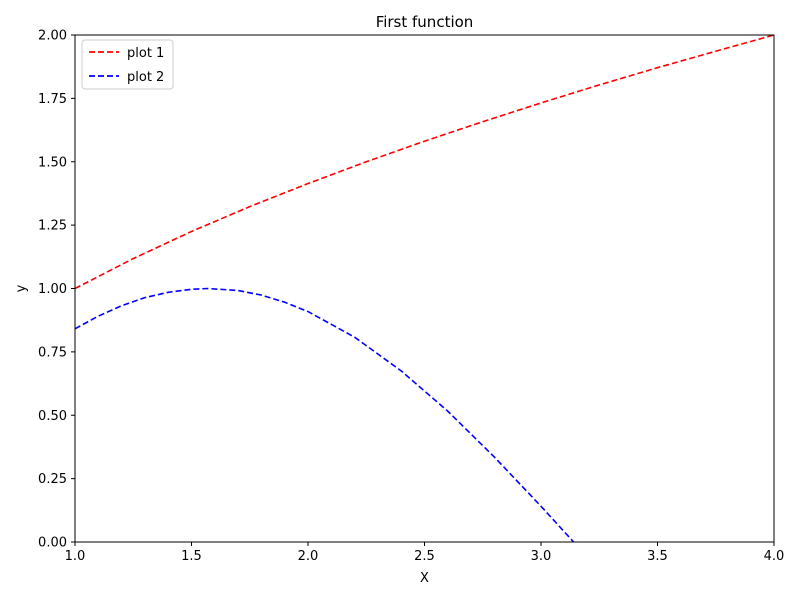 The image size is (800, 604). I want to click on legend: plot 1 plot 2, so click(127, 64).